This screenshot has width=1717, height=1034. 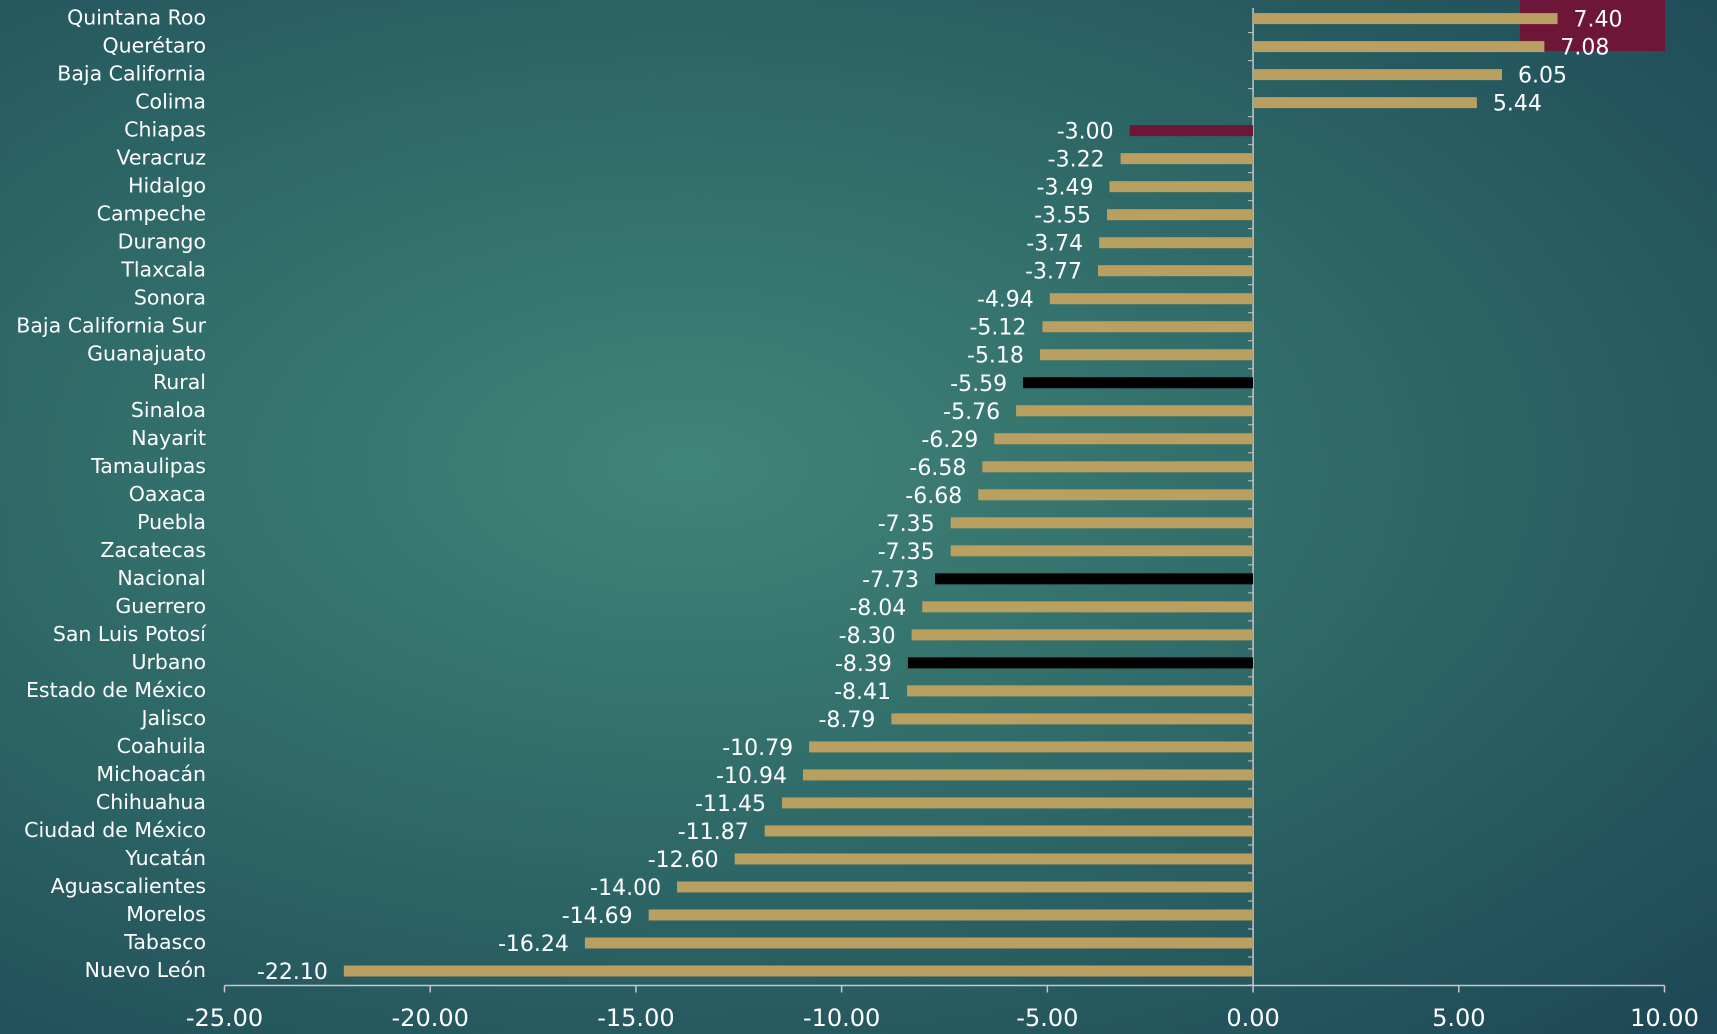 I want to click on category-label: Jalisco, so click(x=173, y=718).